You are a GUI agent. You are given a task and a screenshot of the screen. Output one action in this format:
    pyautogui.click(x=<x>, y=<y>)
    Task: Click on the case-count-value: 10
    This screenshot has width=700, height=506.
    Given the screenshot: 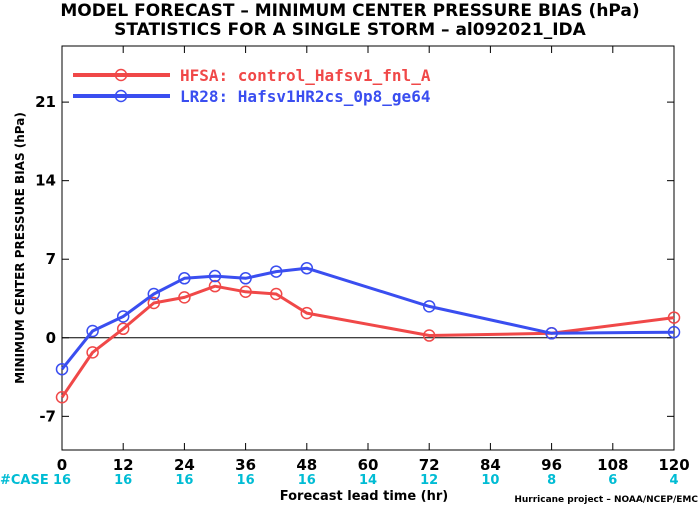 What is the action you would take?
    pyautogui.click(x=490, y=480)
    